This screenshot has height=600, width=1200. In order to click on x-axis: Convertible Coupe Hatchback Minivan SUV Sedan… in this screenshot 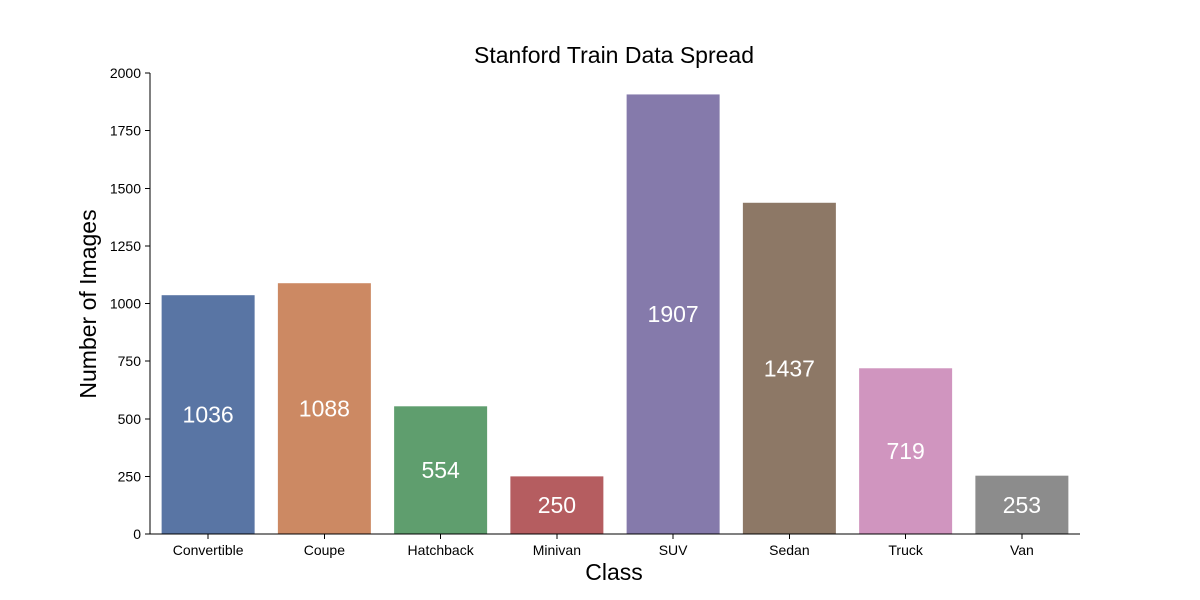, I will do `click(615, 545)`.